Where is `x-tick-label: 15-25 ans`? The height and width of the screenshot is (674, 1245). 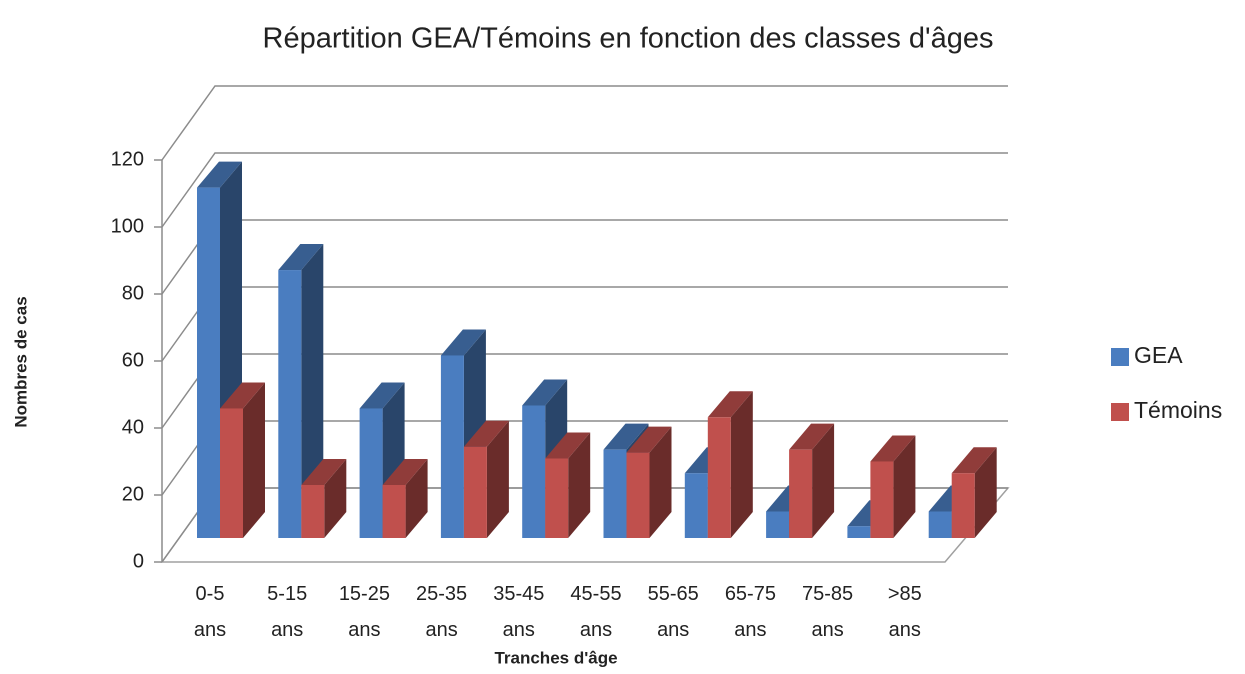
x-tick-label: 15-25 ans is located at coordinates (364, 612).